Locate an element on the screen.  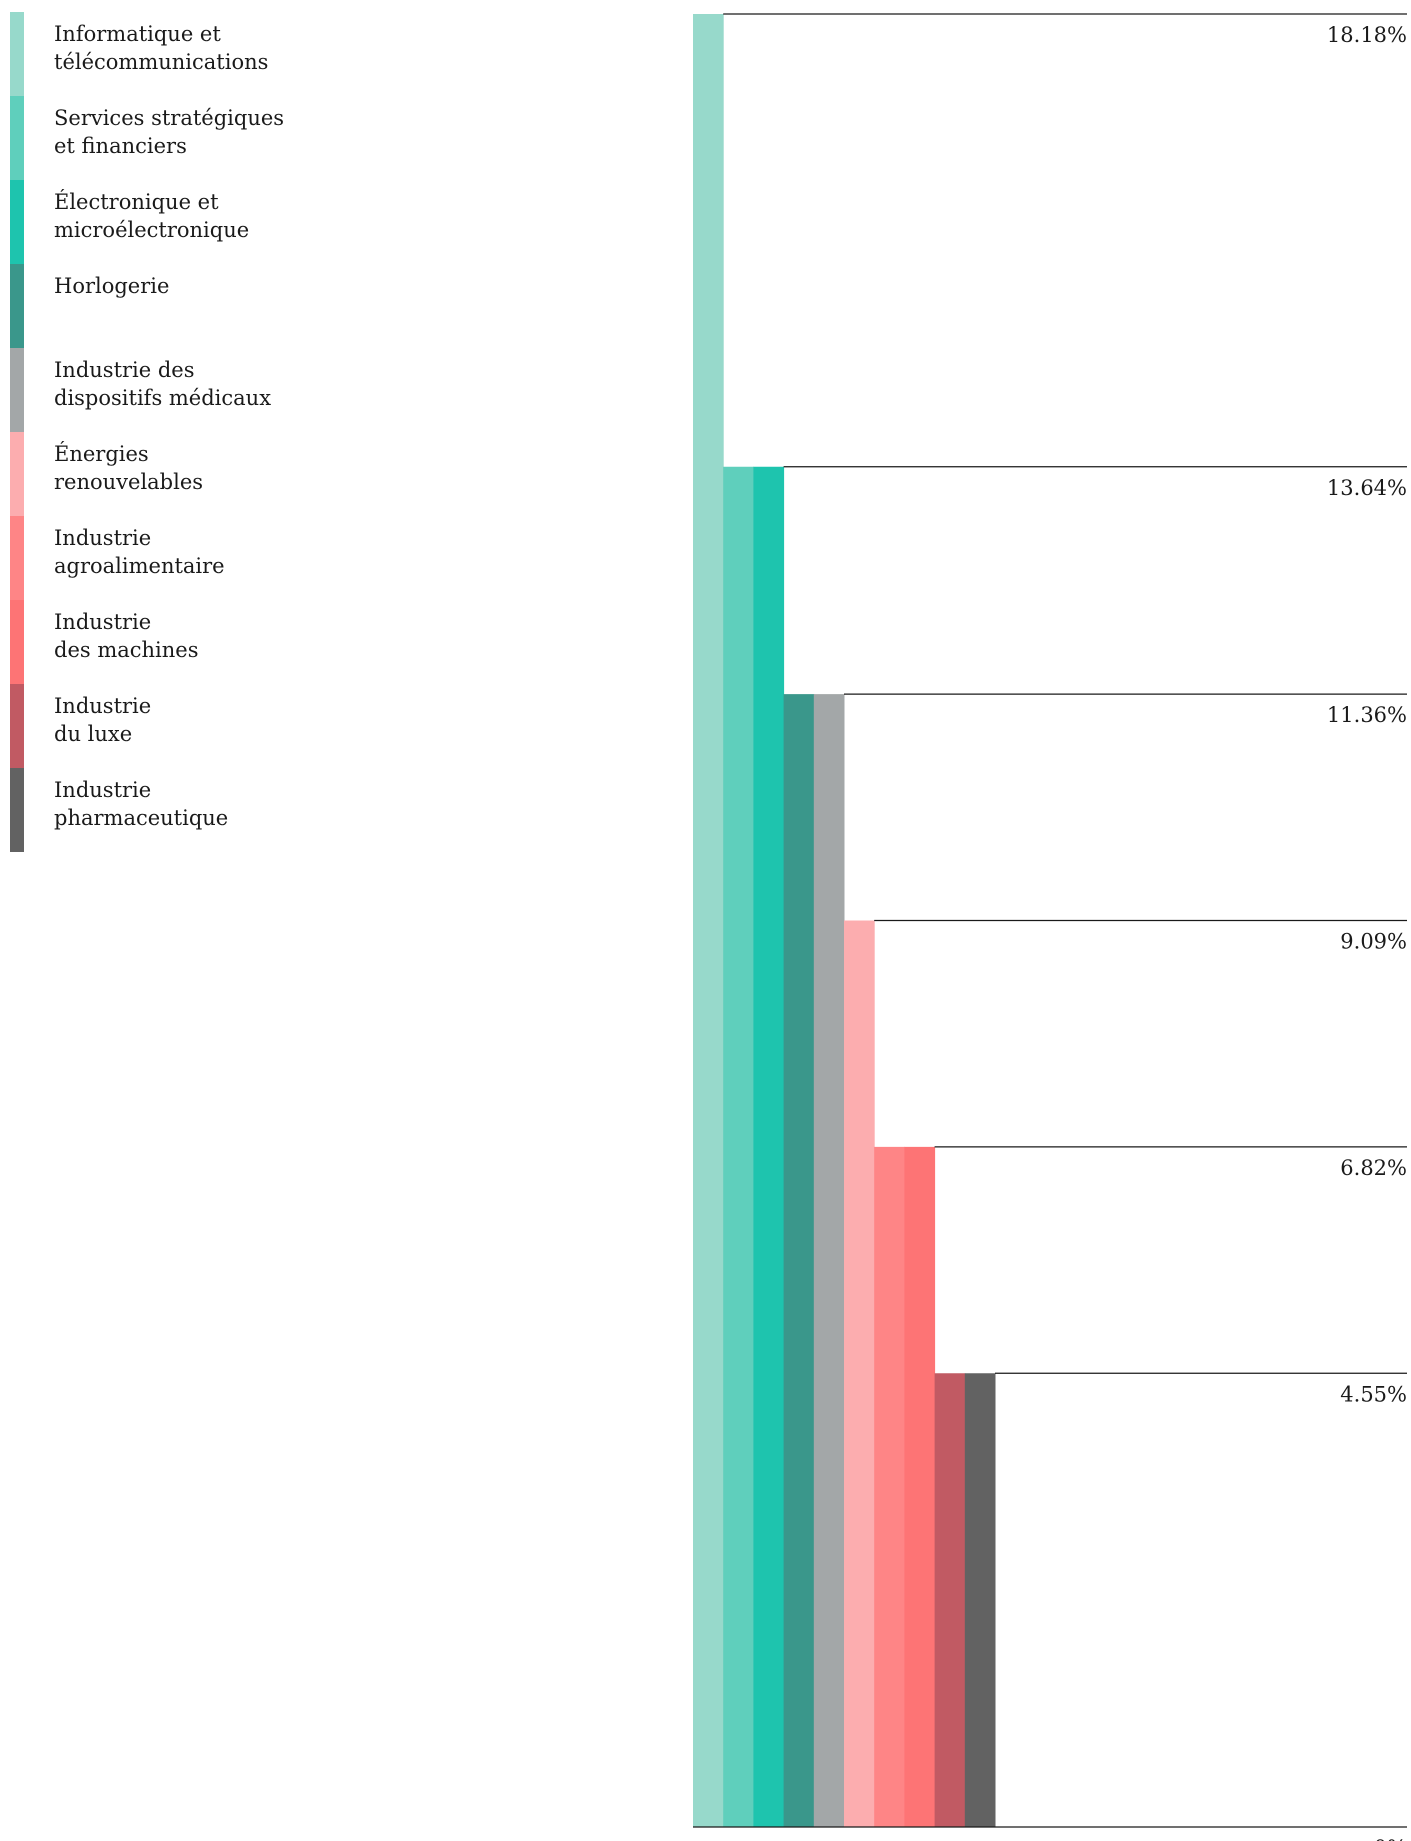
legend-label: Informatique et télécommunications is located at coordinates (161, 48).